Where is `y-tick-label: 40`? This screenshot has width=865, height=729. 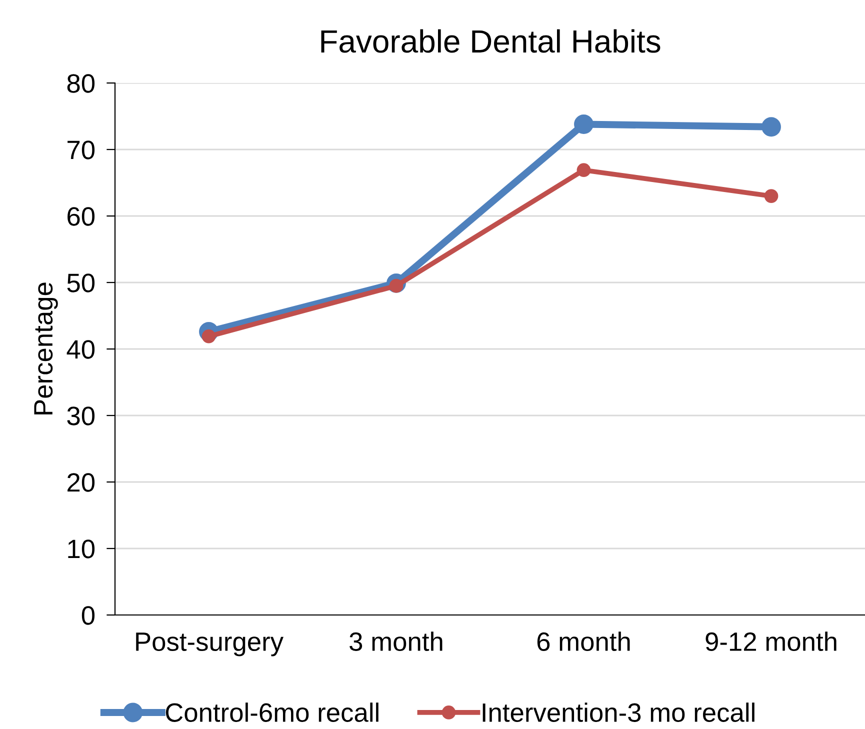
y-tick-label: 40 is located at coordinates (80, 349).